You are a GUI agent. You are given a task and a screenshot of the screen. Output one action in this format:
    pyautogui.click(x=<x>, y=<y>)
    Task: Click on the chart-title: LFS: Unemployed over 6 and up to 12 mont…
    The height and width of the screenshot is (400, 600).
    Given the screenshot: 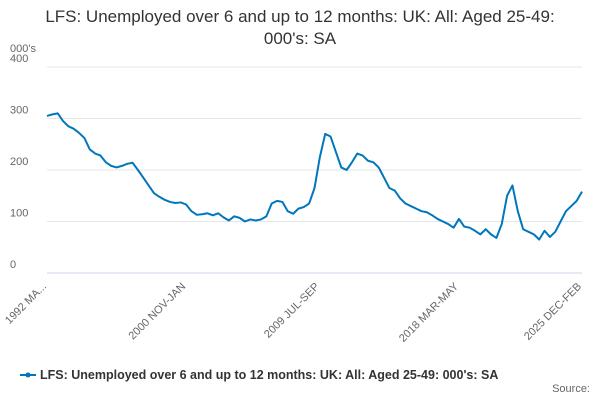 What is the action you would take?
    pyautogui.click(x=300, y=27)
    